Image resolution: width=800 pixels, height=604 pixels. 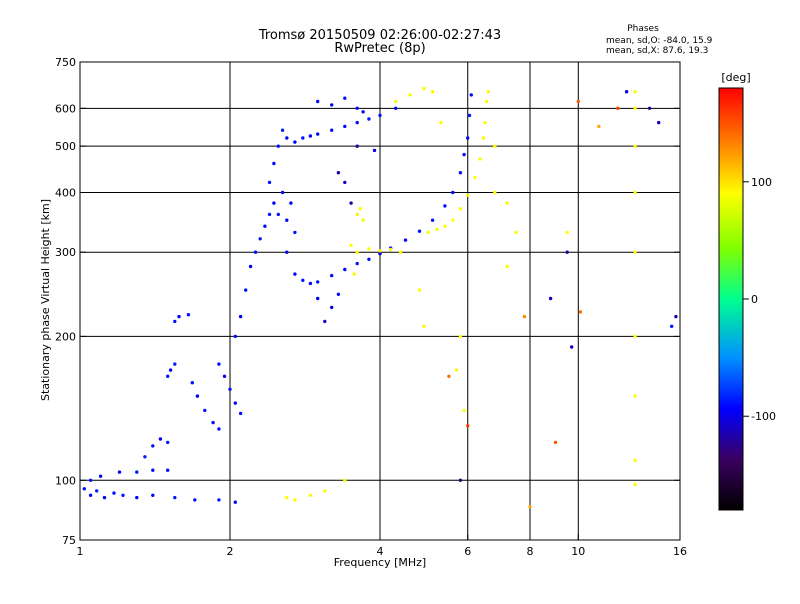 What do you see at coordinates (731, 299) in the screenshot?
I see `colorbar` at bounding box center [731, 299].